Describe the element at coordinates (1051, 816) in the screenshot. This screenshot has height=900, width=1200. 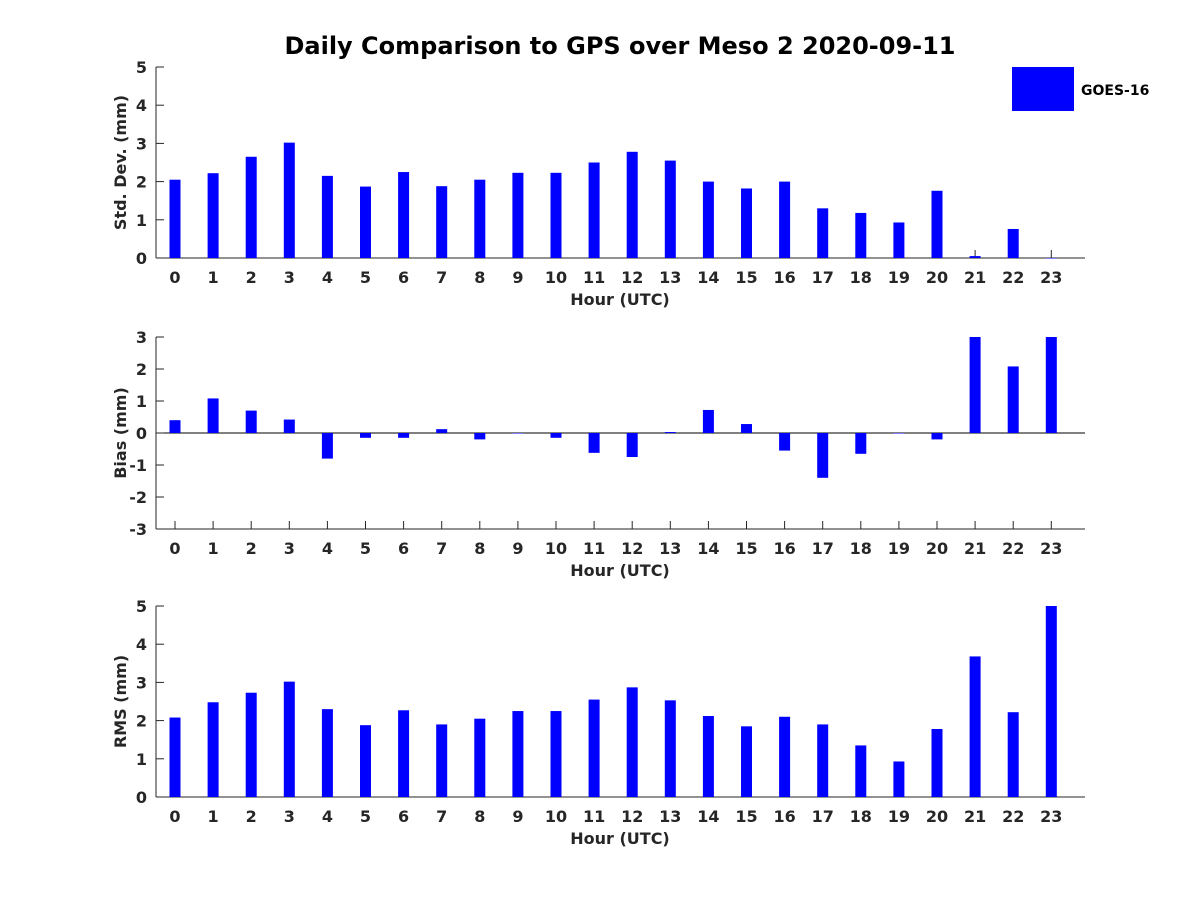
I see `rms-x-tick-label: 23` at that location.